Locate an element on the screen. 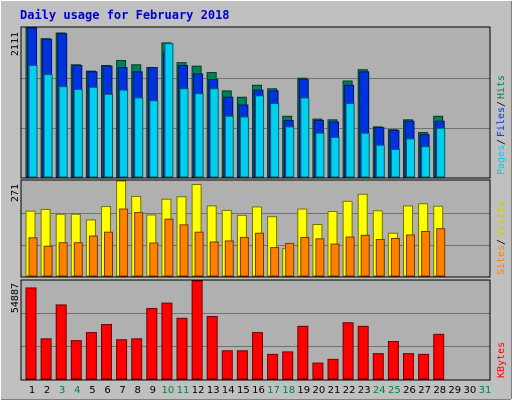 This screenshot has width=512, height=400. x-tick-label: 14 is located at coordinates (228, 390).